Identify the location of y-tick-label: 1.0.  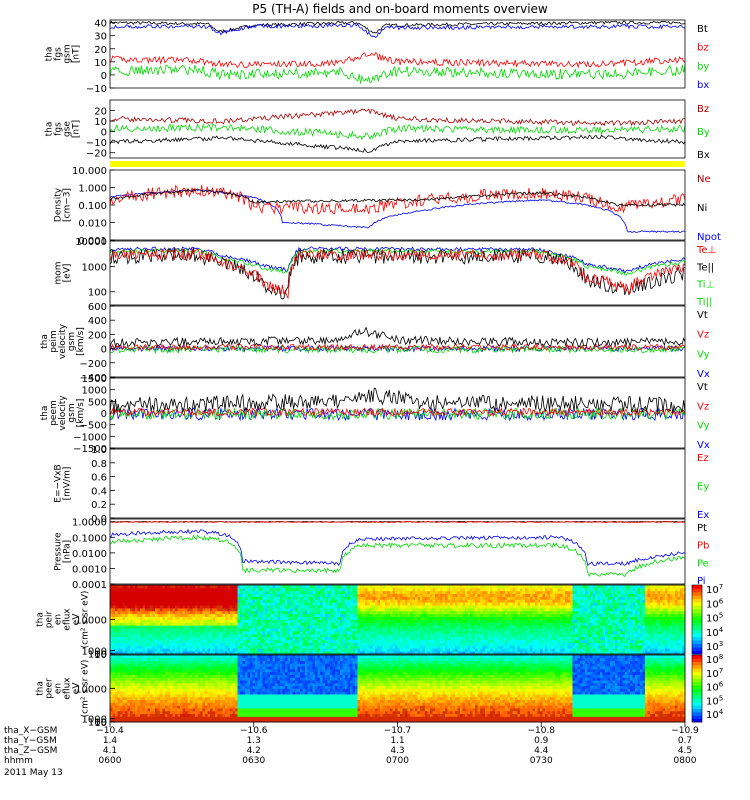
(99, 450).